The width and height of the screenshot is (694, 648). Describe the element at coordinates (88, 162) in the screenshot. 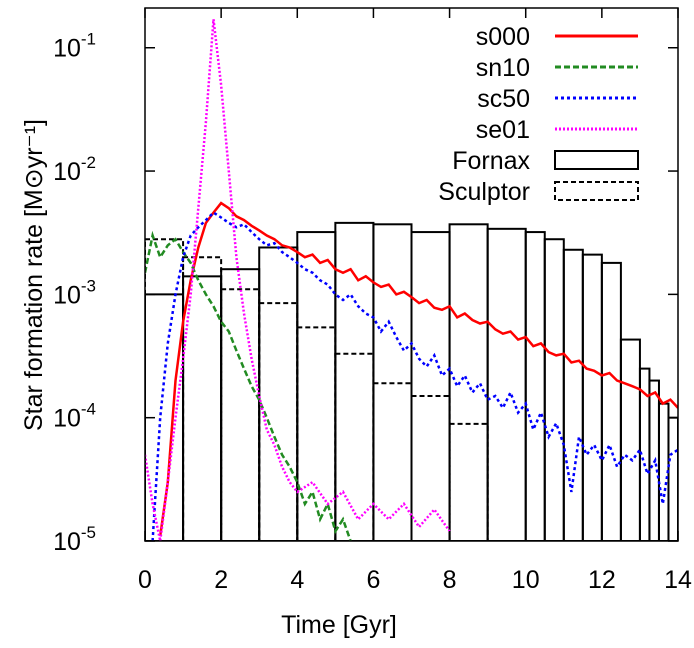

I see `y-tick-exponent: -2` at that location.